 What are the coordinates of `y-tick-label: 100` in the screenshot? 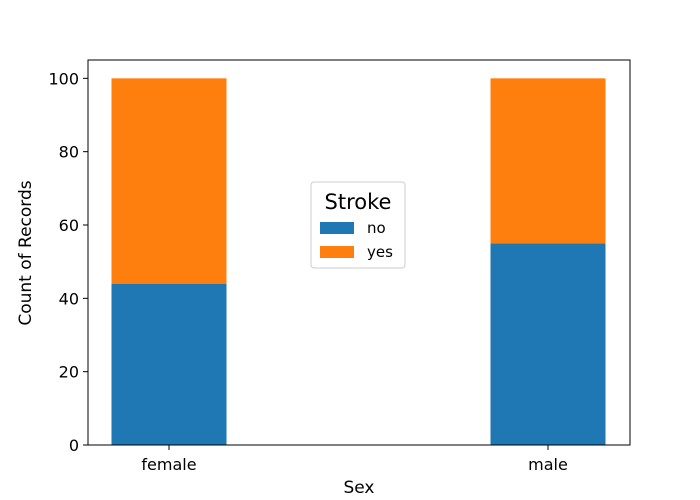 It's located at (63, 78).